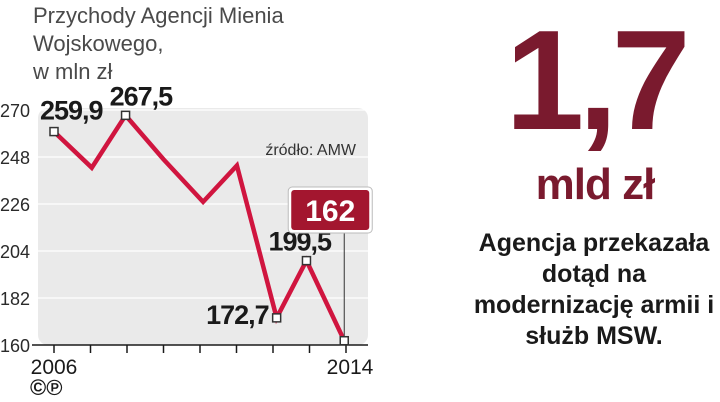  Describe the element at coordinates (15, 252) in the screenshot. I see `y-tick-label: 204` at that location.